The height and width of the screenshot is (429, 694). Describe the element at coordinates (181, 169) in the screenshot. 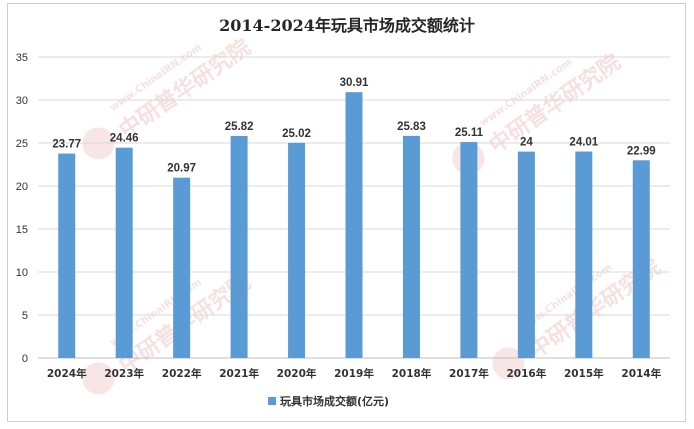

I see `data-label: 20.97` at that location.